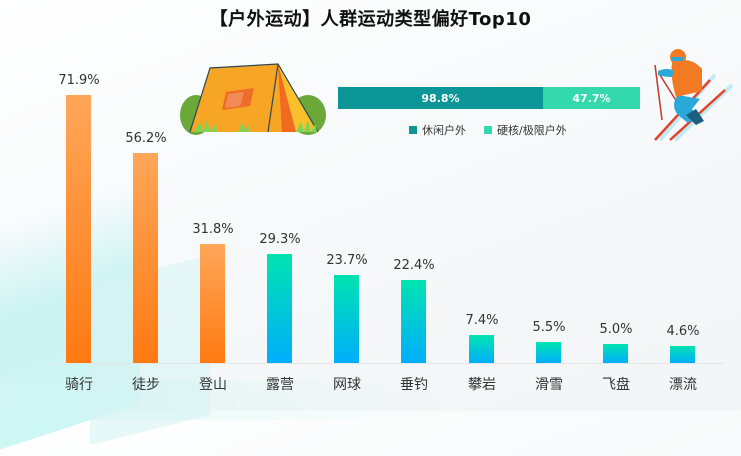 The width and height of the screenshot is (741, 456). Describe the element at coordinates (347, 260) in the screenshot. I see `bar-value-label: 23.7%` at that location.